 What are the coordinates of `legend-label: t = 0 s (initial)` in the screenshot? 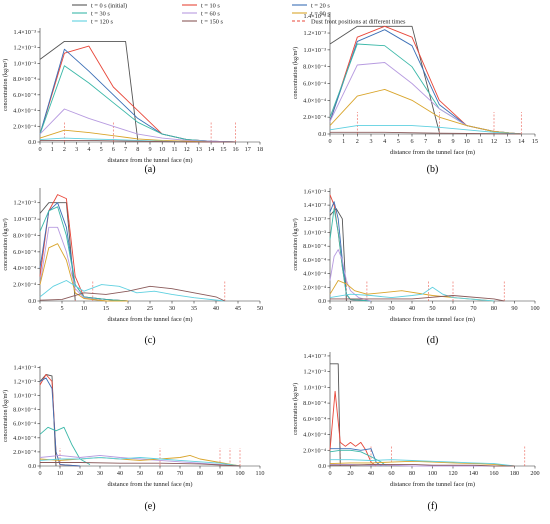 It's located at (109, 5).